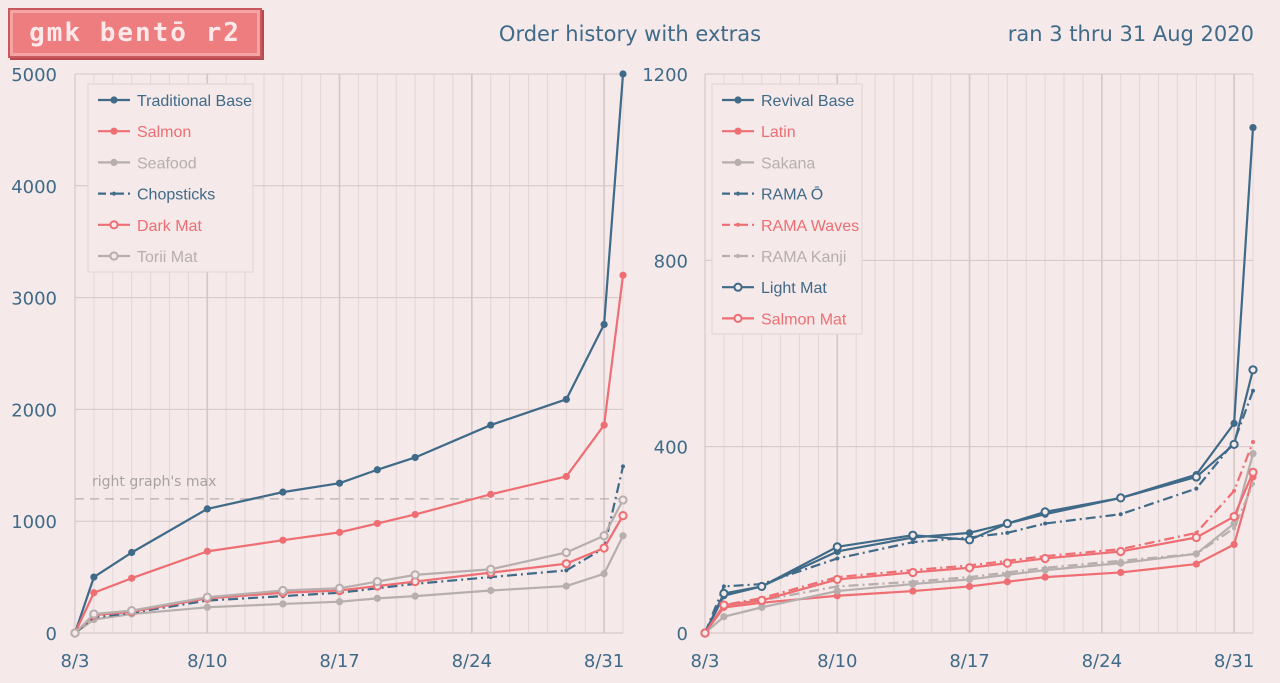 Image resolution: width=1280 pixels, height=683 pixels. What do you see at coordinates (176, 195) in the screenshot?
I see `legend-label: Chopsticks` at bounding box center [176, 195].